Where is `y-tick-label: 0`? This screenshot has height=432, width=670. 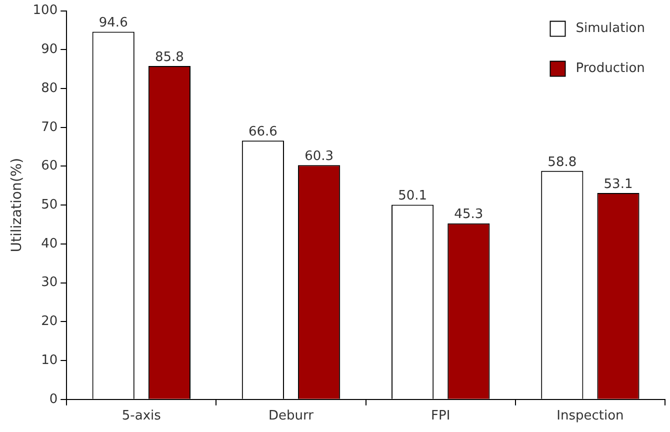
y-tick-label: 0 is located at coordinates (53, 399).